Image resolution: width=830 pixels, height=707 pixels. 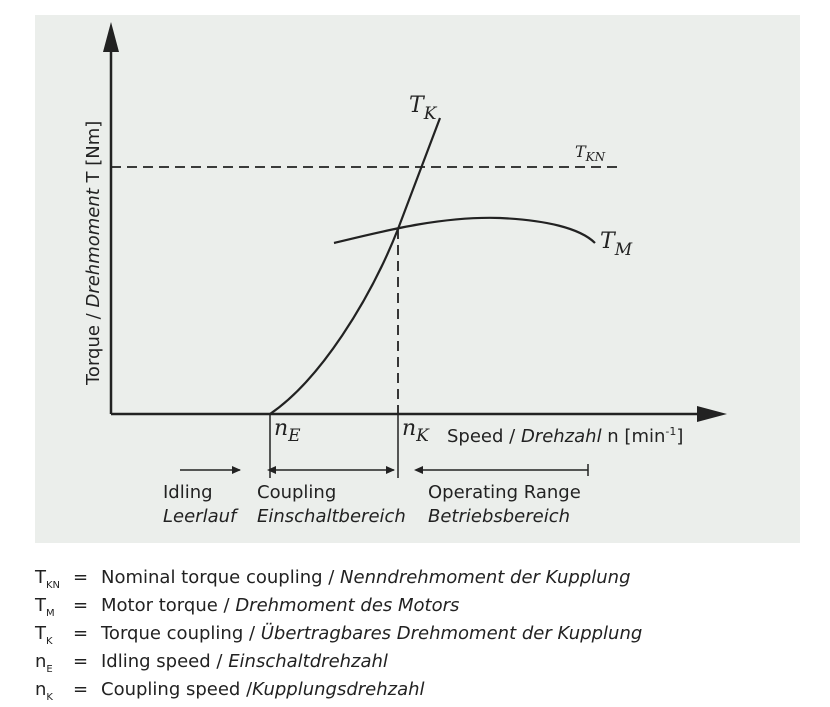 I want to click on range-label-de: Einschaltbereich, so click(x=331, y=516).